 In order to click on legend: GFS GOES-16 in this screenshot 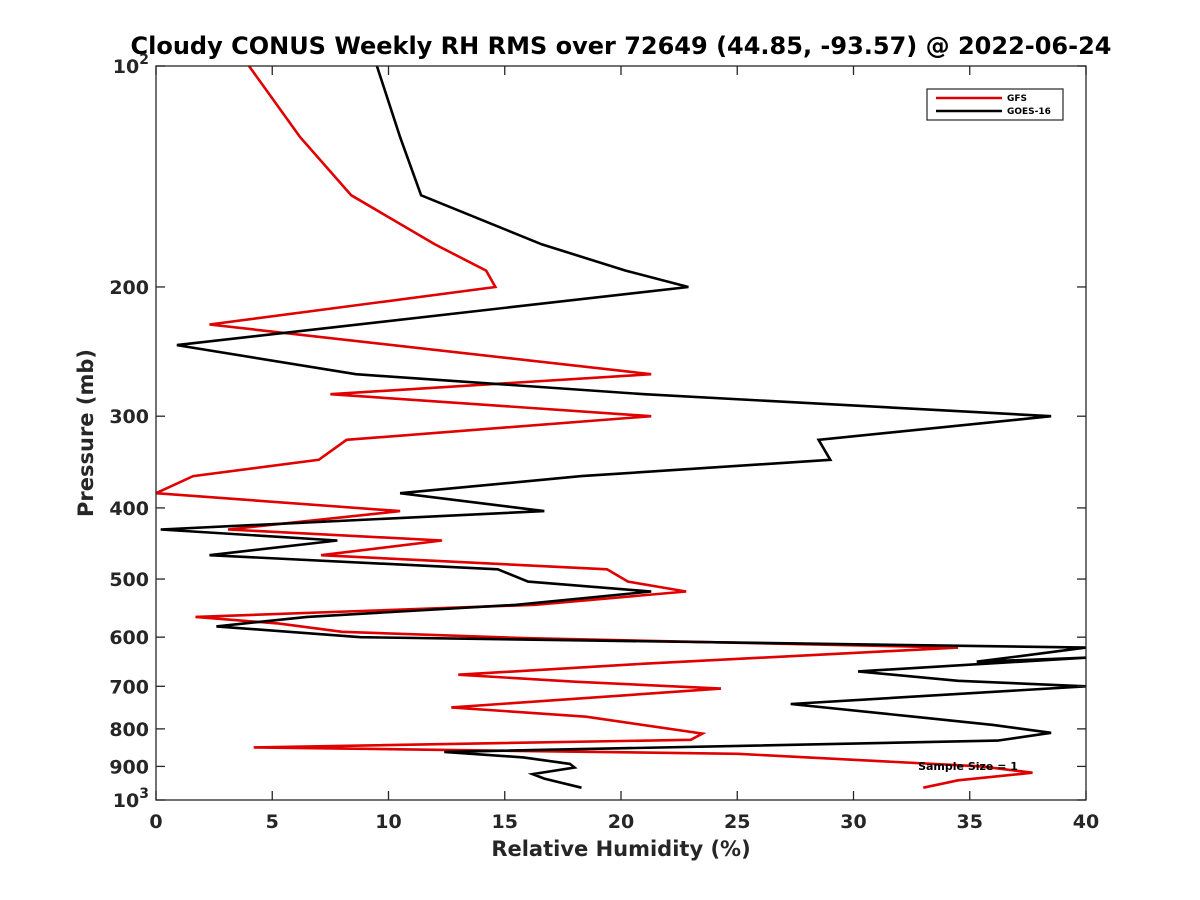, I will do `click(995, 104)`.